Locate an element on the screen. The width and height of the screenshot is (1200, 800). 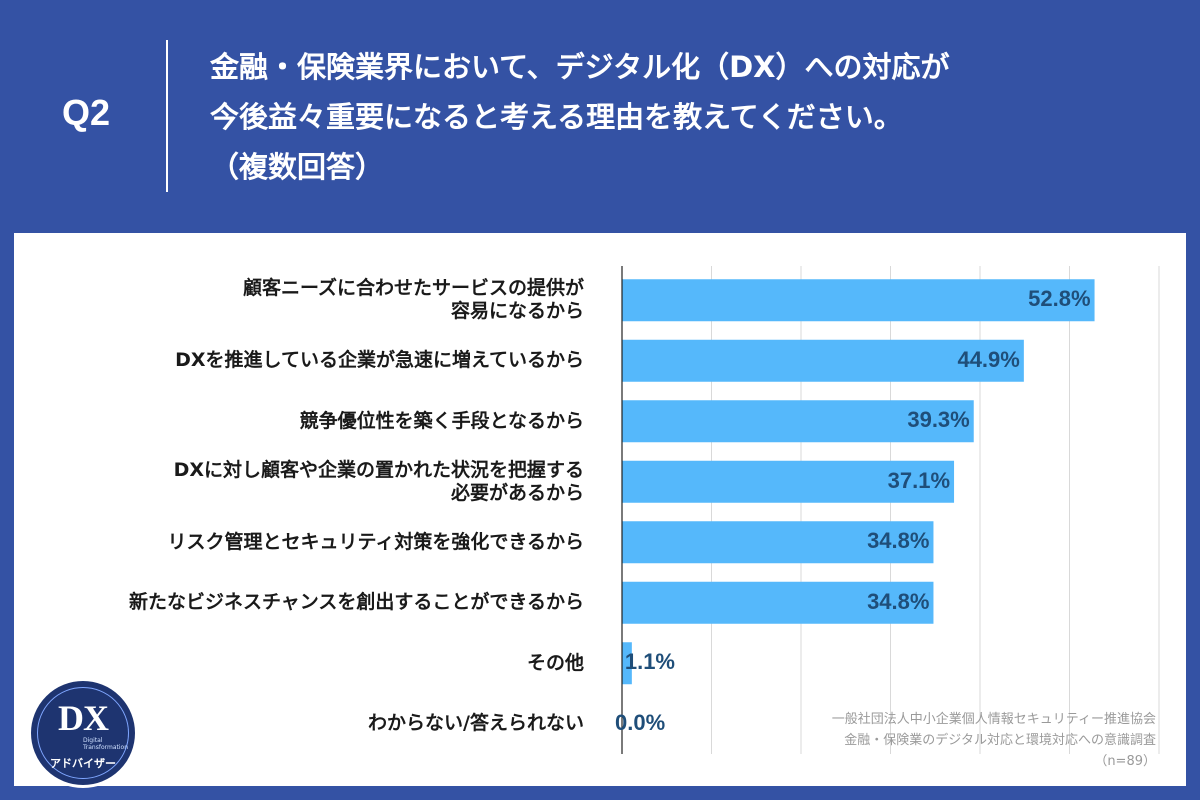
category-label-line: DXに対し顧客や企業の置かれた状況を把握する is located at coordinates (378, 469).